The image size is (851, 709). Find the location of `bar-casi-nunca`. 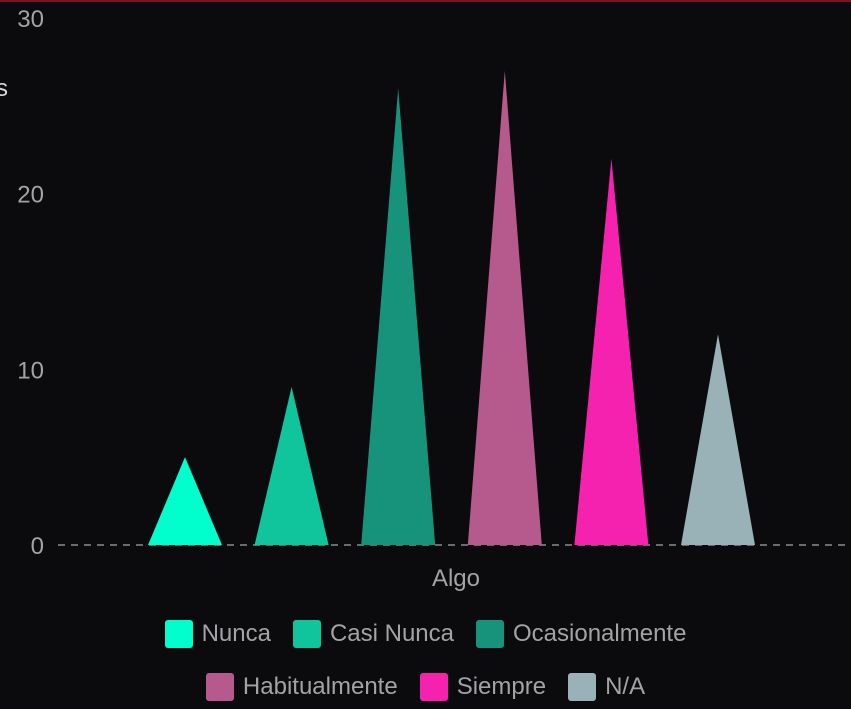

bar-casi-nunca is located at coordinates (291, 465).